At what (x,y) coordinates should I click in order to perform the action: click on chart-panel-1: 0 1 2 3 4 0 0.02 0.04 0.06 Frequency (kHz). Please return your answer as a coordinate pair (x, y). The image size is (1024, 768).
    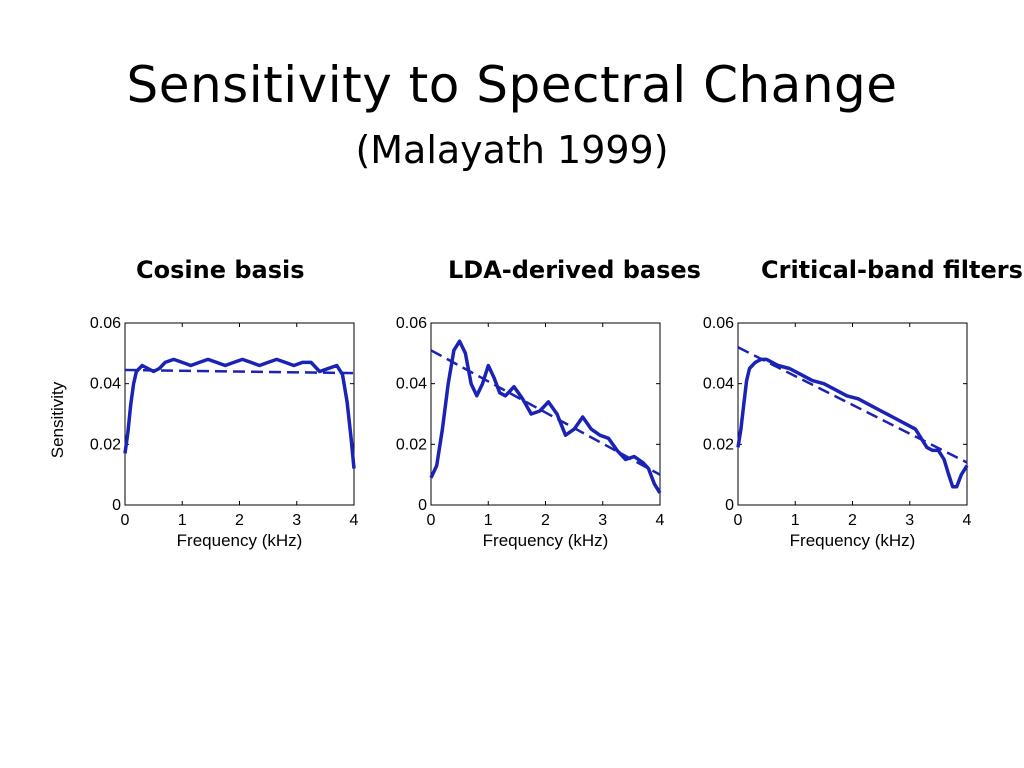
    Looking at the image, I should click on (530, 432).